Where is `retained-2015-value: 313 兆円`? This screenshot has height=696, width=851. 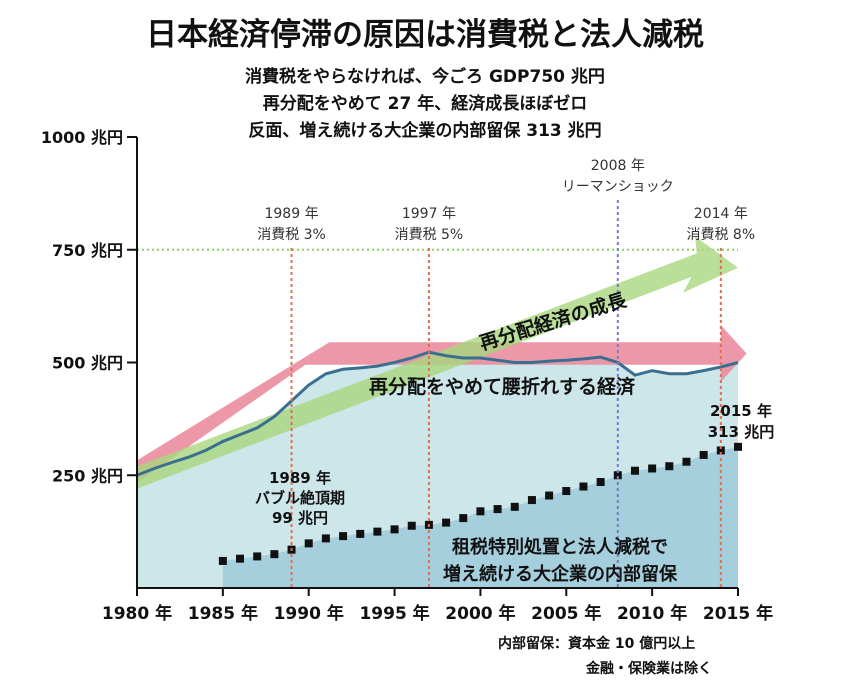 retained-2015-value: 313 兆円 is located at coordinates (741, 432).